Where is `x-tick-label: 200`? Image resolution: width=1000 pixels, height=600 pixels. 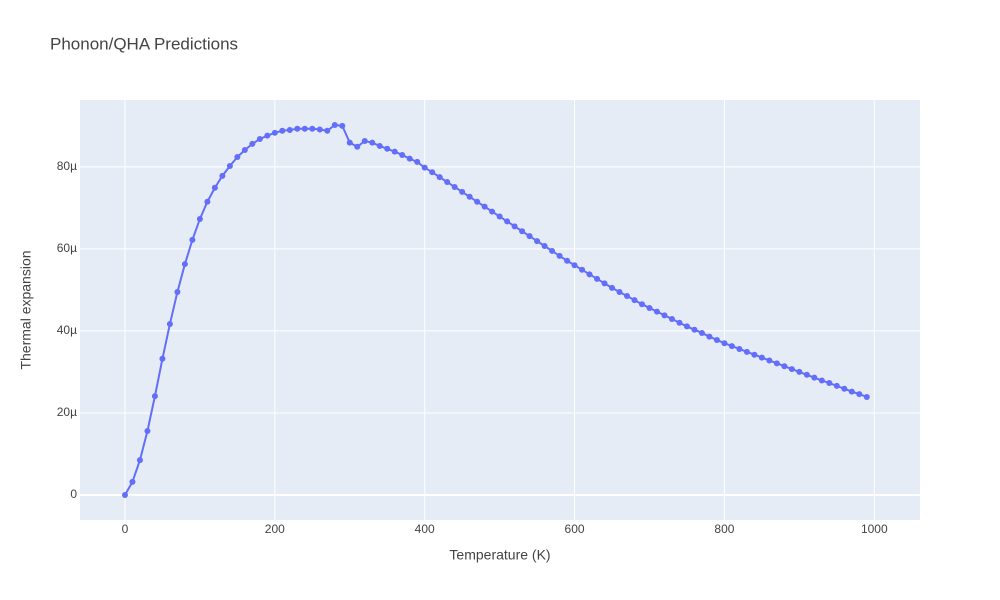 x-tick-label: 200 is located at coordinates (275, 529).